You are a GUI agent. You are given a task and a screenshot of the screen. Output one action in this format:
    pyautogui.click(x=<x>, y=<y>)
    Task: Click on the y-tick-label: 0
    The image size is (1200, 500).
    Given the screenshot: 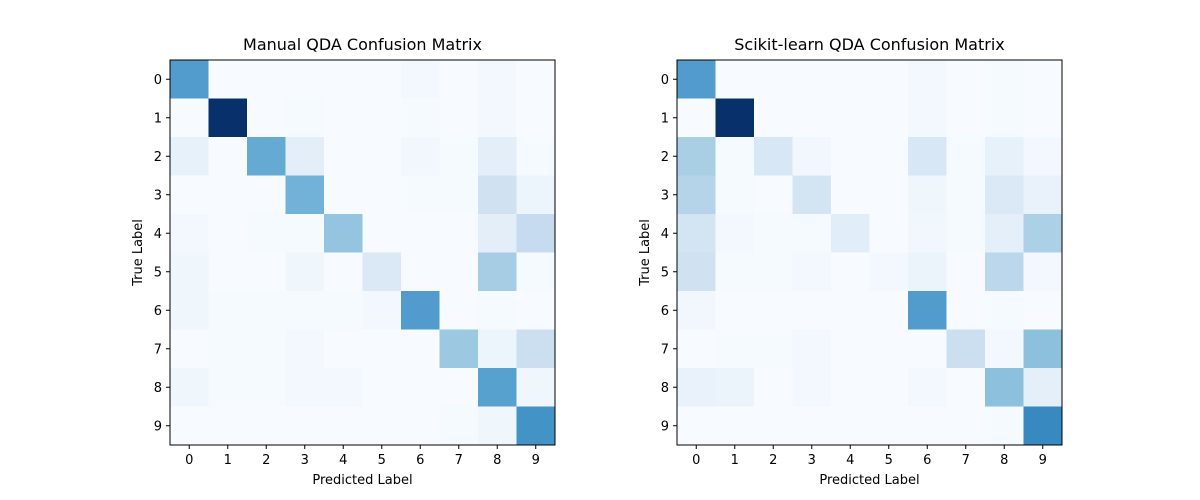 What is the action you would take?
    pyautogui.click(x=158, y=80)
    